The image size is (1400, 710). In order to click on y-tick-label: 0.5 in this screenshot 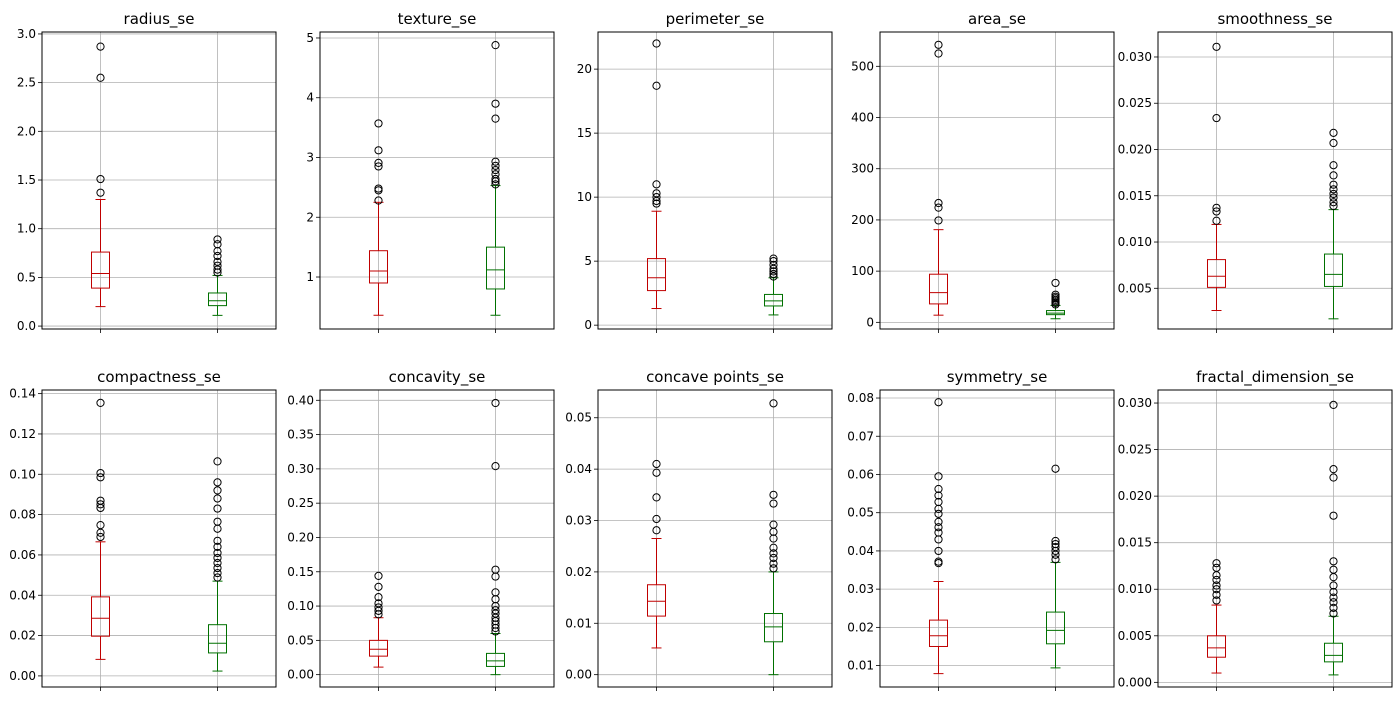, I will do `click(26, 277)`.